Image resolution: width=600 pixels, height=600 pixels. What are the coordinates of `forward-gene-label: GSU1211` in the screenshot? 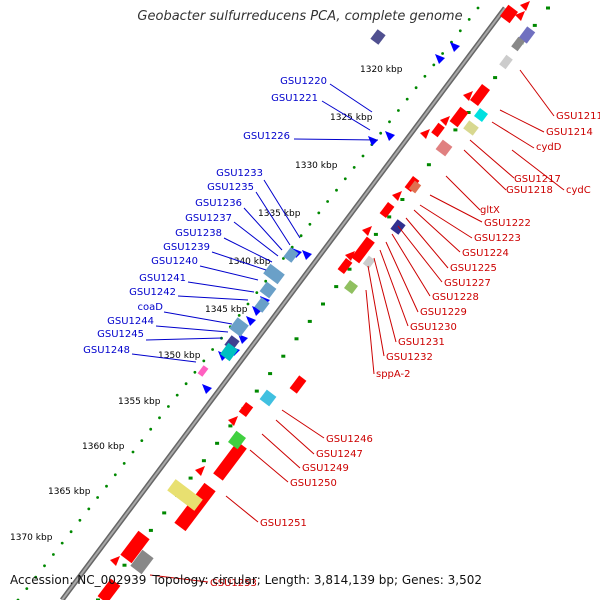 It's located at (578, 116).